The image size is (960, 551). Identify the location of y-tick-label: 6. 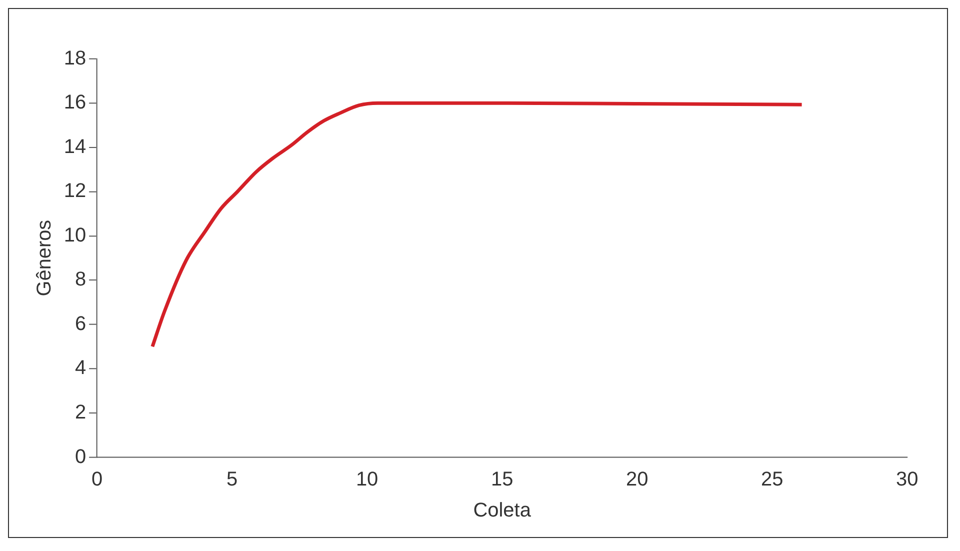
(80, 323).